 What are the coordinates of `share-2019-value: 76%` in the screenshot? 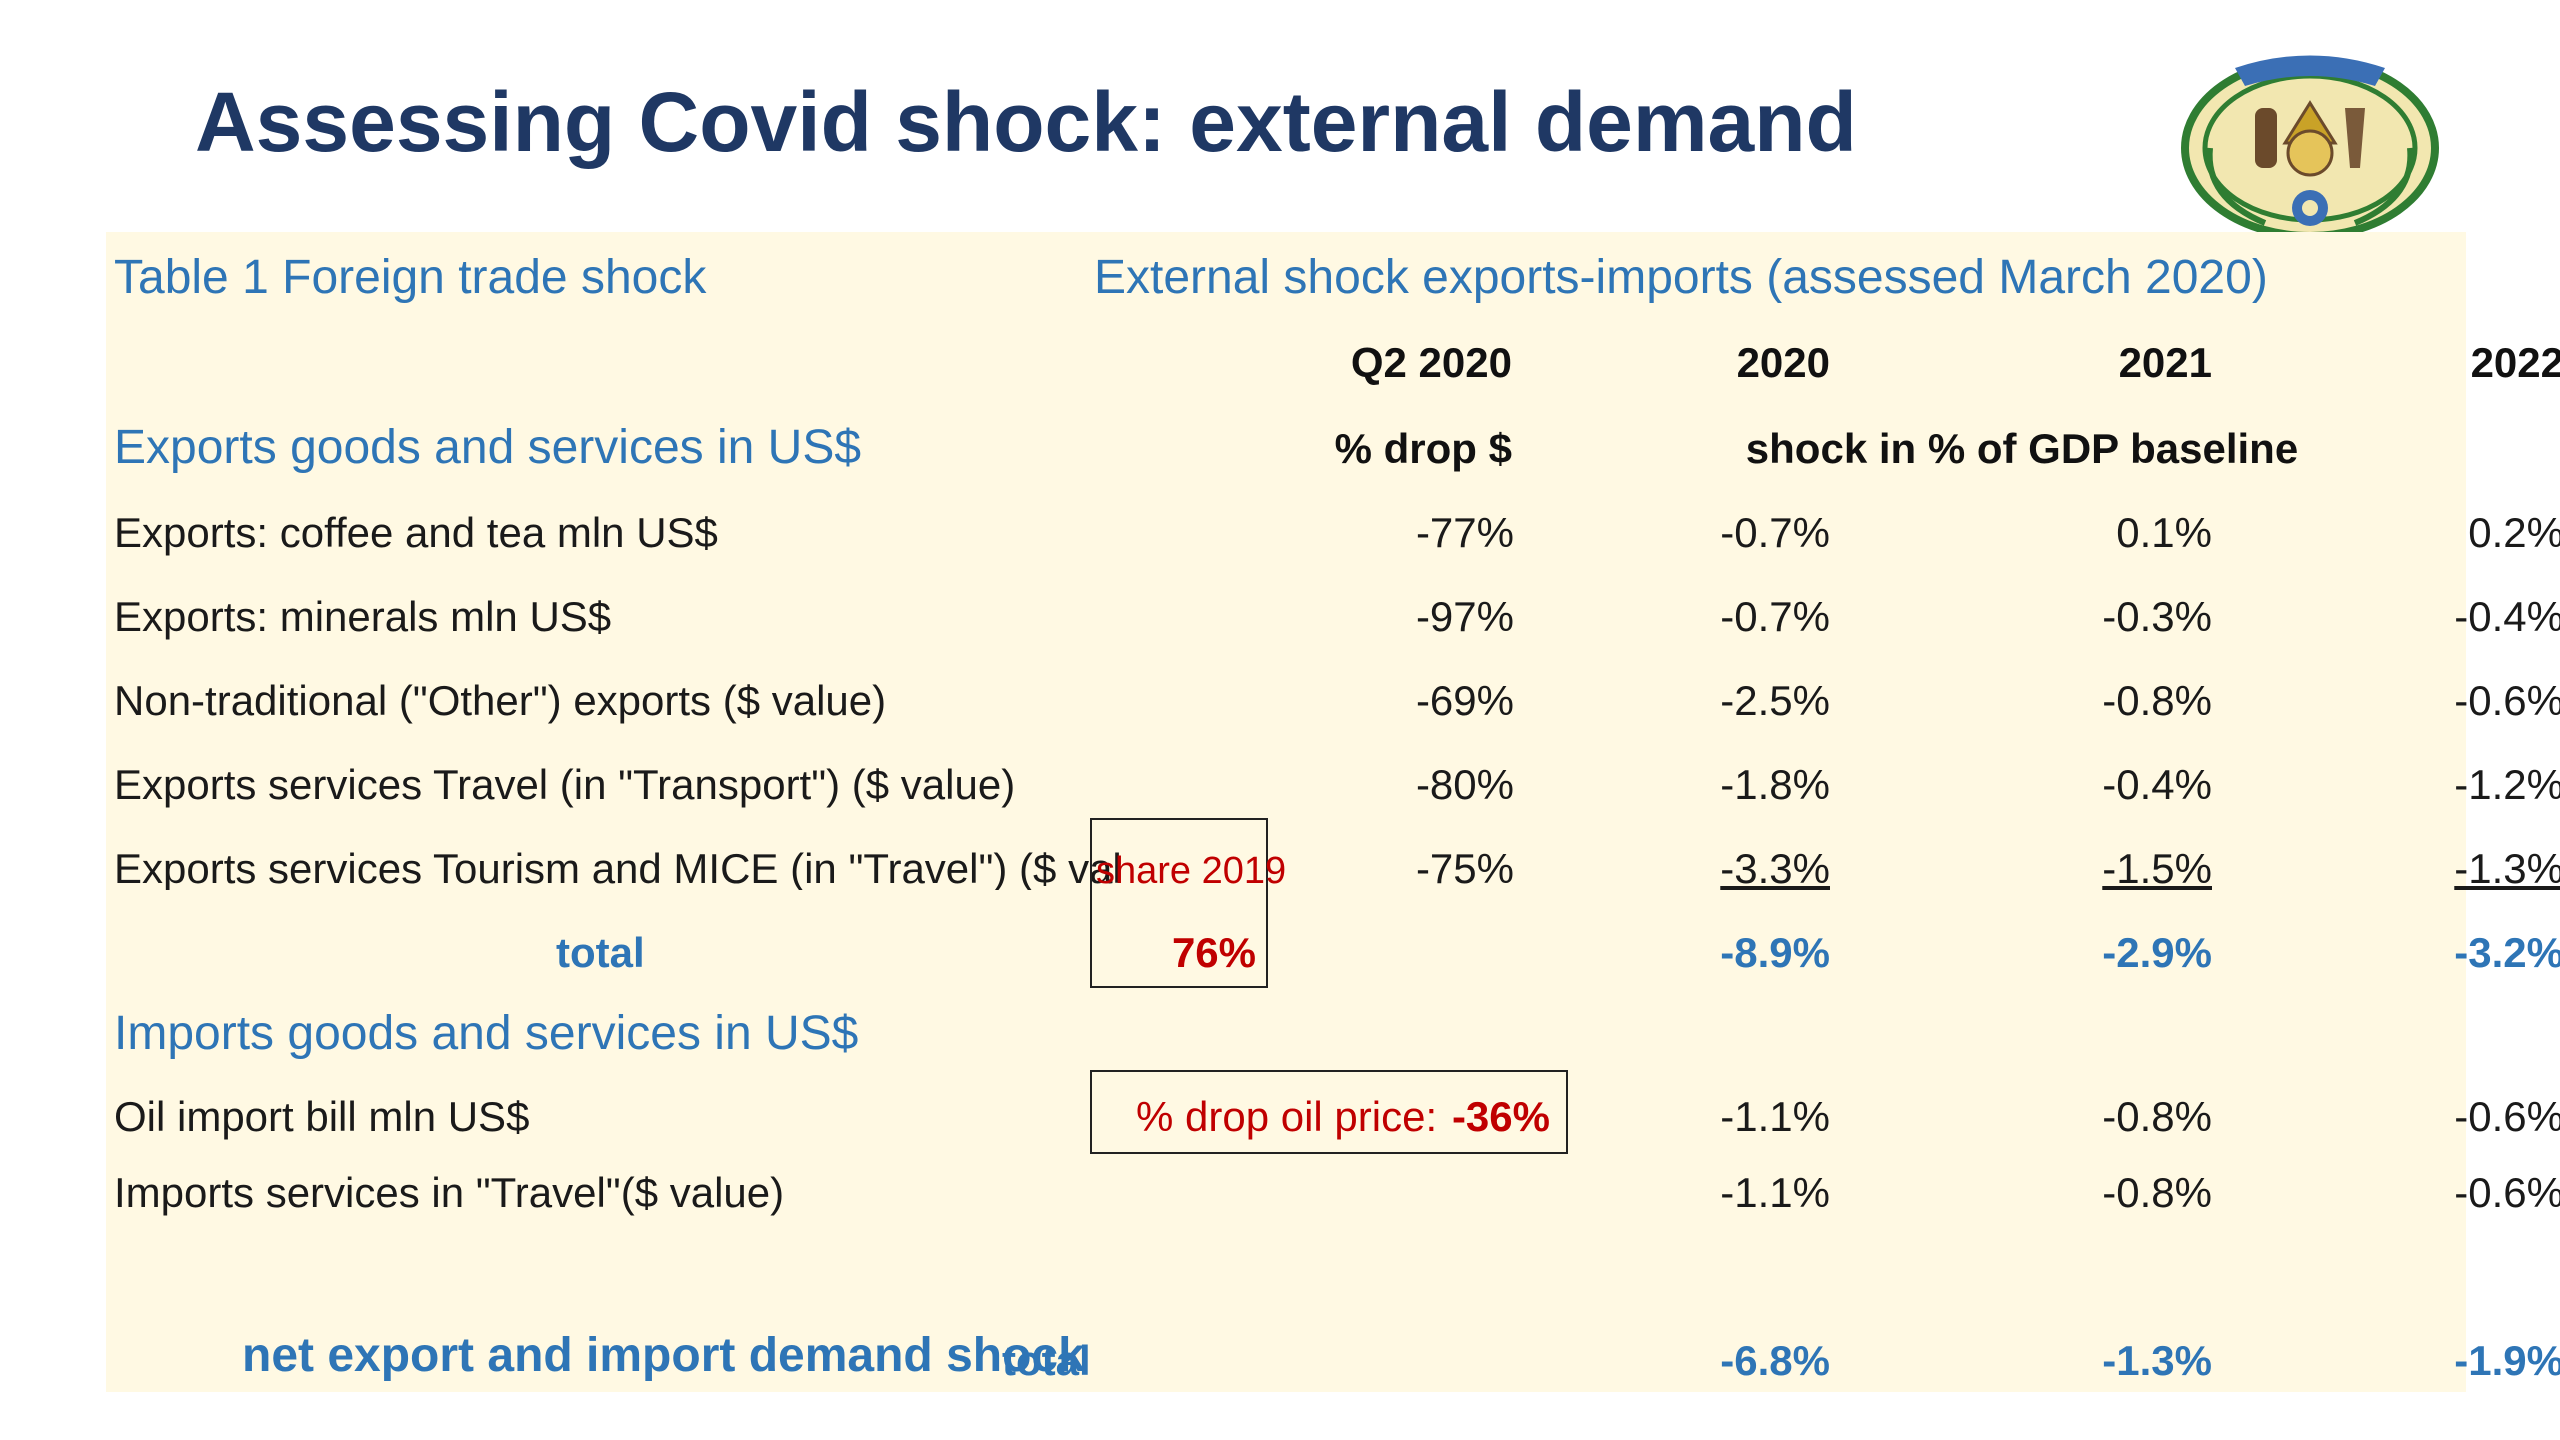 It's located at (1213, 952).